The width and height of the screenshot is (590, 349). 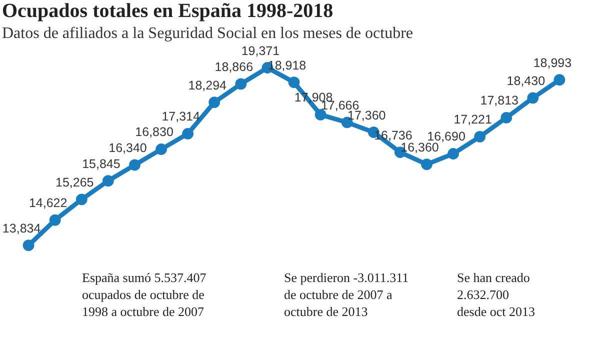 I want to click on data-label: 17,221, so click(x=473, y=119).